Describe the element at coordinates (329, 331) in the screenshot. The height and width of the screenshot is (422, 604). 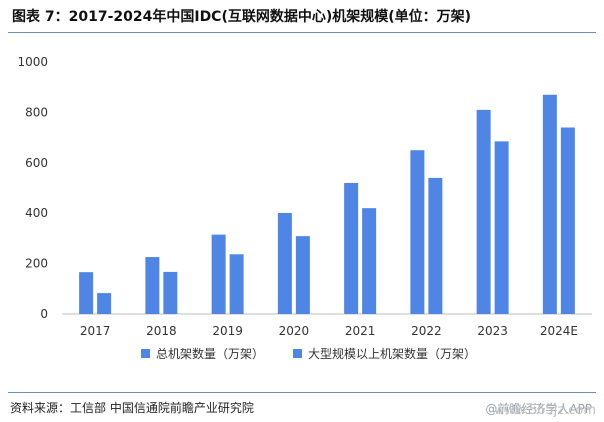
I see `x-axis-ticks: 2017 2018 2019 2020 2021 2022 2023 2024E` at that location.